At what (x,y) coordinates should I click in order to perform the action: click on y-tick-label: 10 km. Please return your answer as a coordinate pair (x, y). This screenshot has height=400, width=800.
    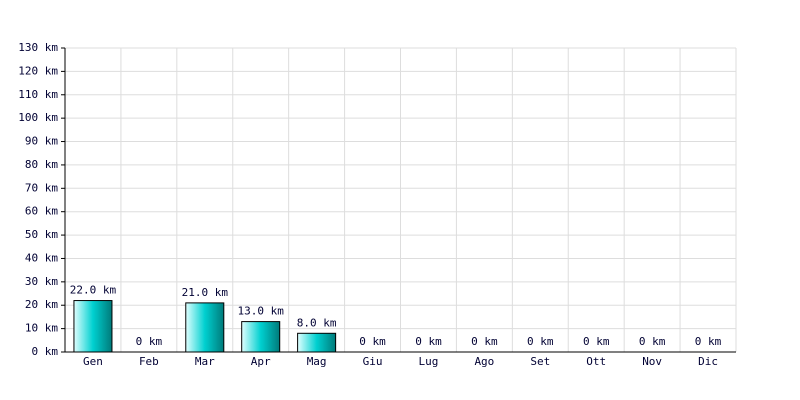
    Looking at the image, I should click on (41, 328).